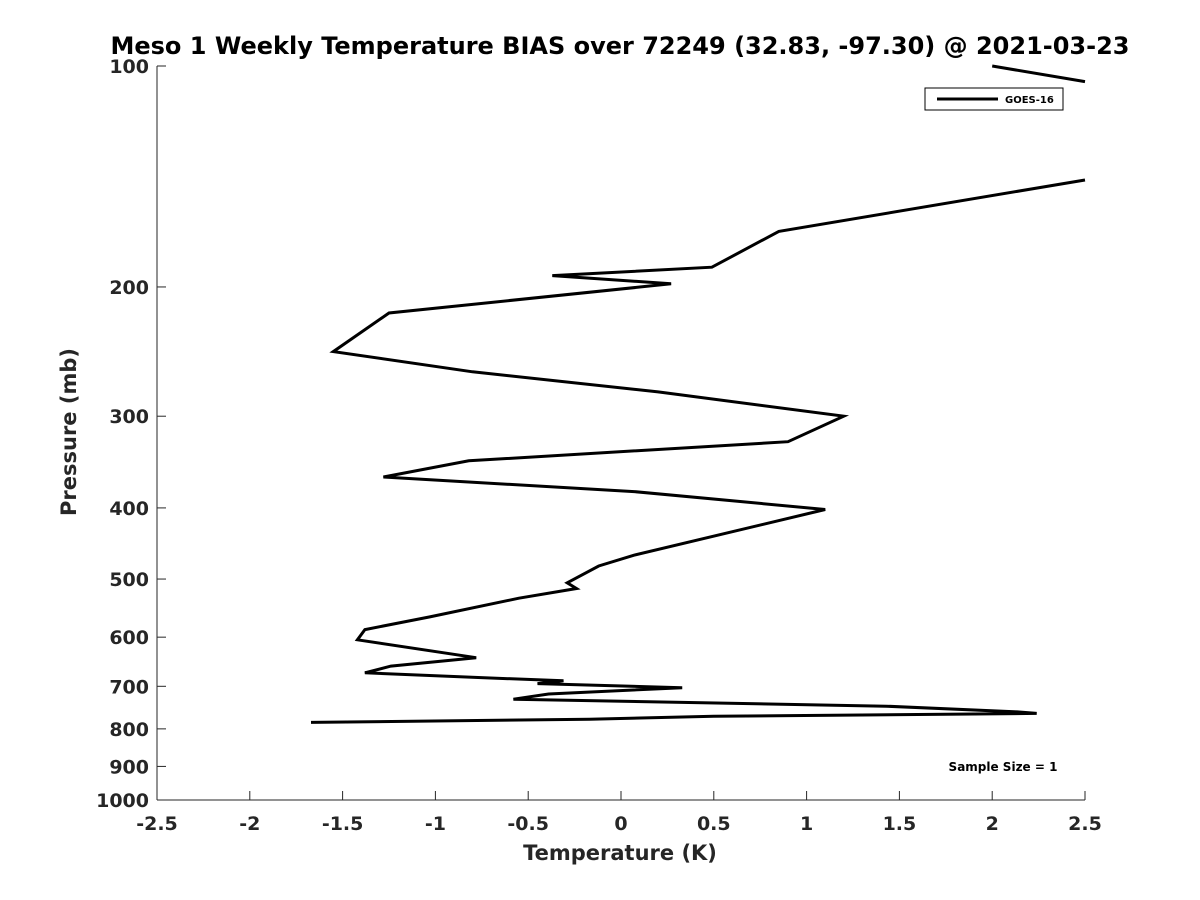  Describe the element at coordinates (157, 824) in the screenshot. I see `x-tick-label: -2.5` at that location.